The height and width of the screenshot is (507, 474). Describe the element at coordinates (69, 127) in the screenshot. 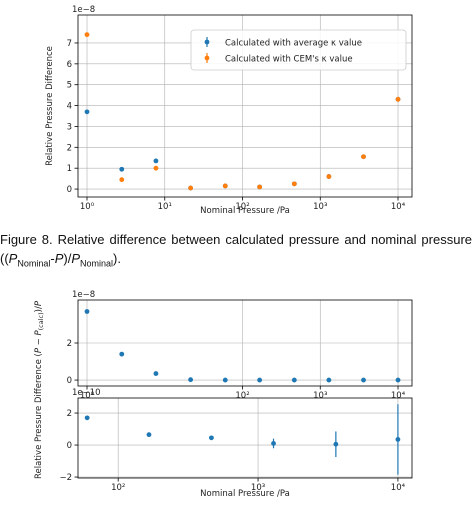

I see `y-tick-label: 3` at that location.